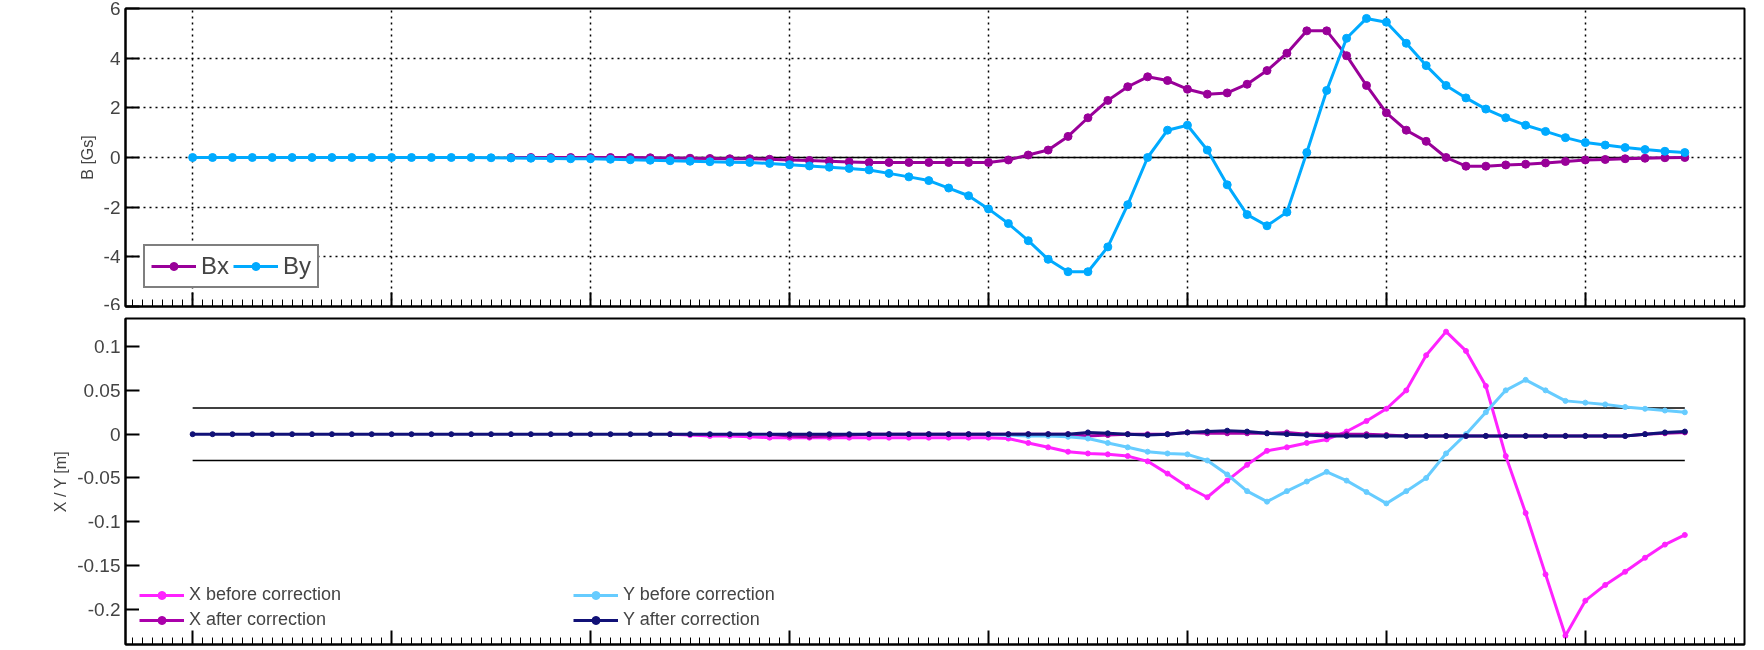 Image resolution: width=1764 pixels, height=650 pixels. I want to click on legend-label: Bx, so click(215, 266).